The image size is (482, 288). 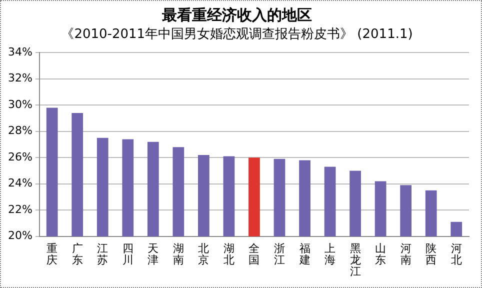 I want to click on y-tick-label: 32%, so click(x=20, y=78).